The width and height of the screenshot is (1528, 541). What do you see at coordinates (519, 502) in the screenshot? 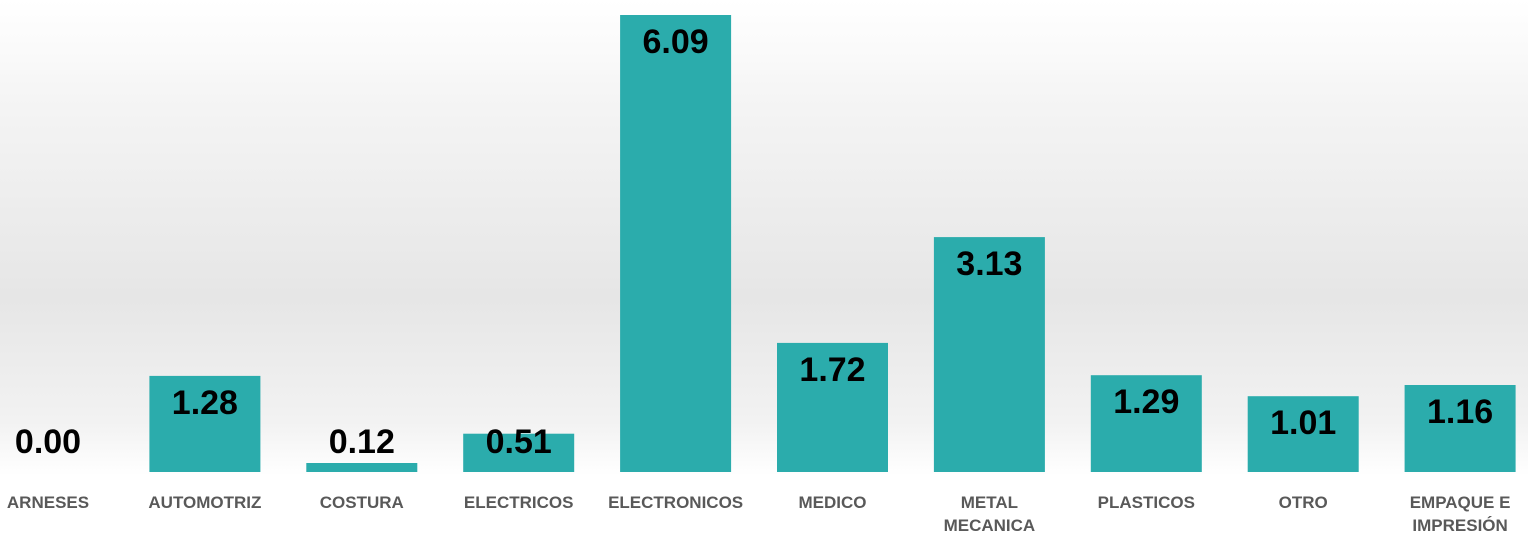
I see `category-tick-label: ELECTRICOS` at bounding box center [519, 502].